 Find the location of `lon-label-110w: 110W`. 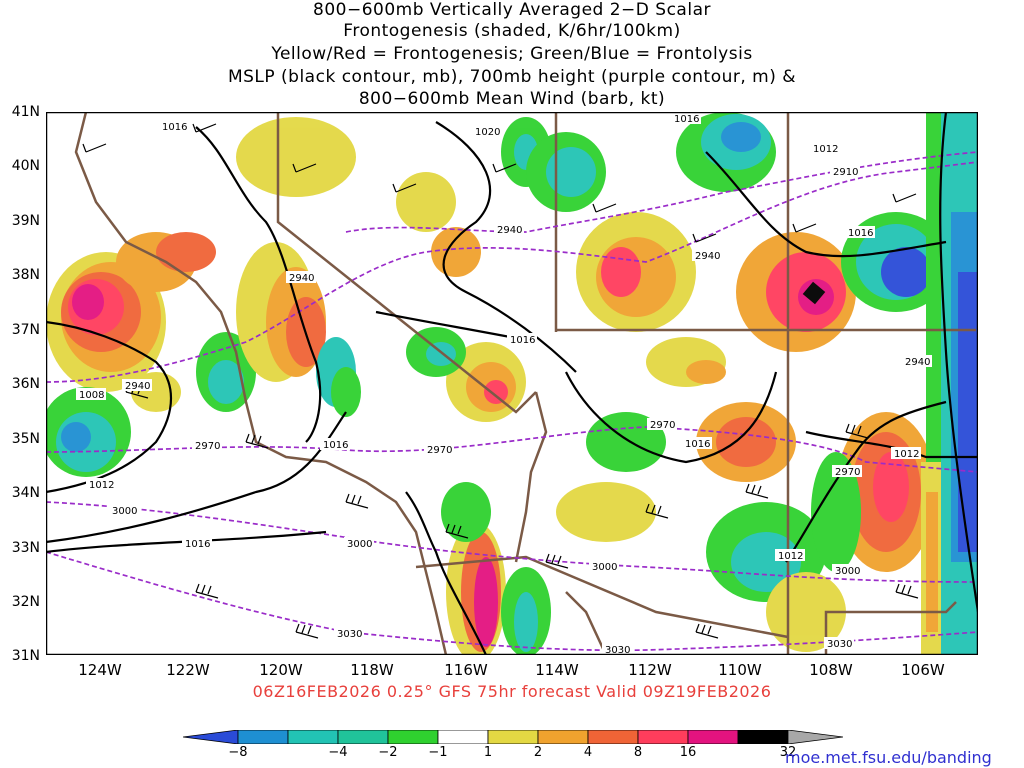

lon-label-110w: 110W is located at coordinates (740, 670).